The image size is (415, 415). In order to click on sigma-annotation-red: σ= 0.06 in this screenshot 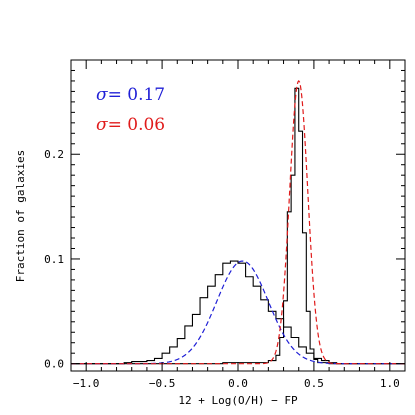, I will do `click(130, 125)`.